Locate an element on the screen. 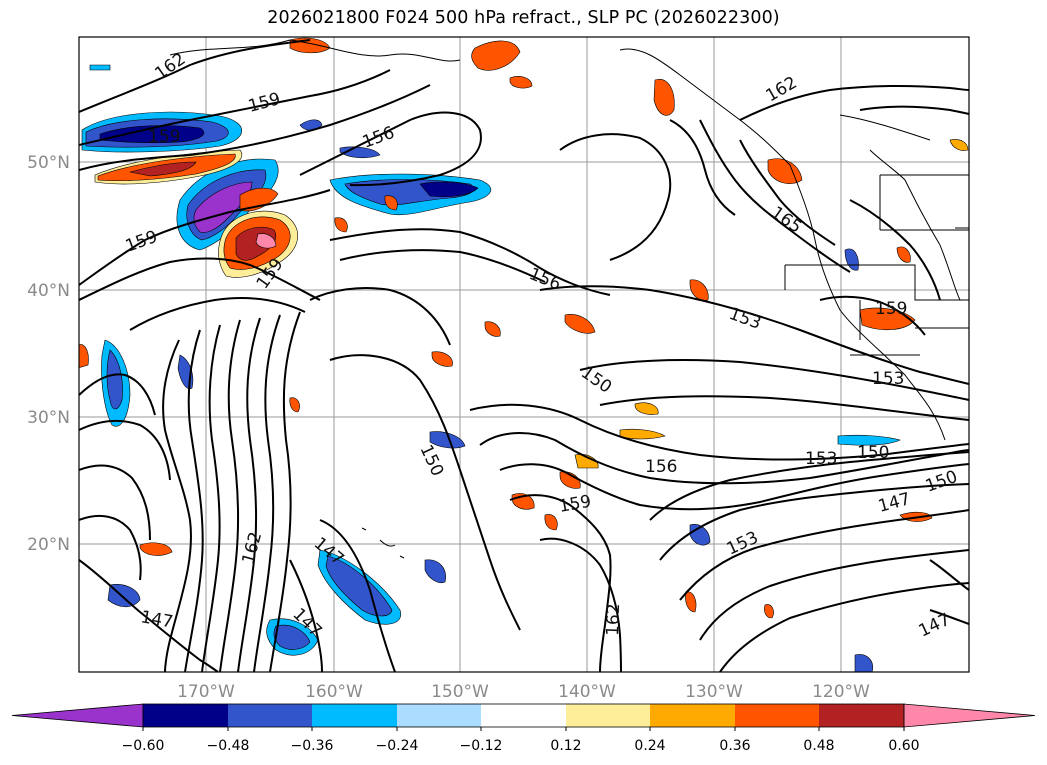 This screenshot has width=1047, height=765. lon-tick-label: 150°W is located at coordinates (460, 692).